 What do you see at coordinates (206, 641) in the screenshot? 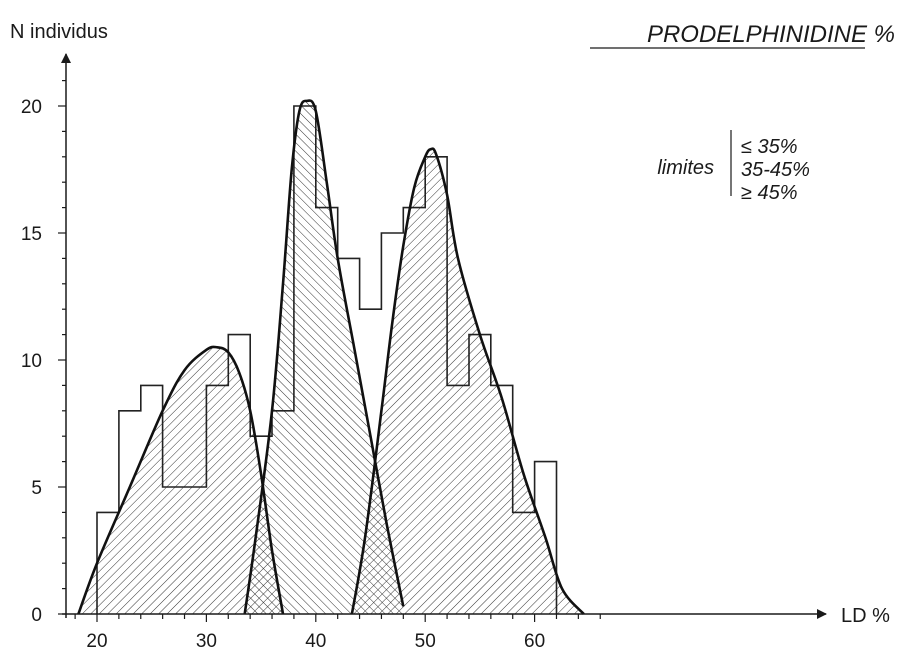
I see `x-tick-label: 30` at bounding box center [206, 641].